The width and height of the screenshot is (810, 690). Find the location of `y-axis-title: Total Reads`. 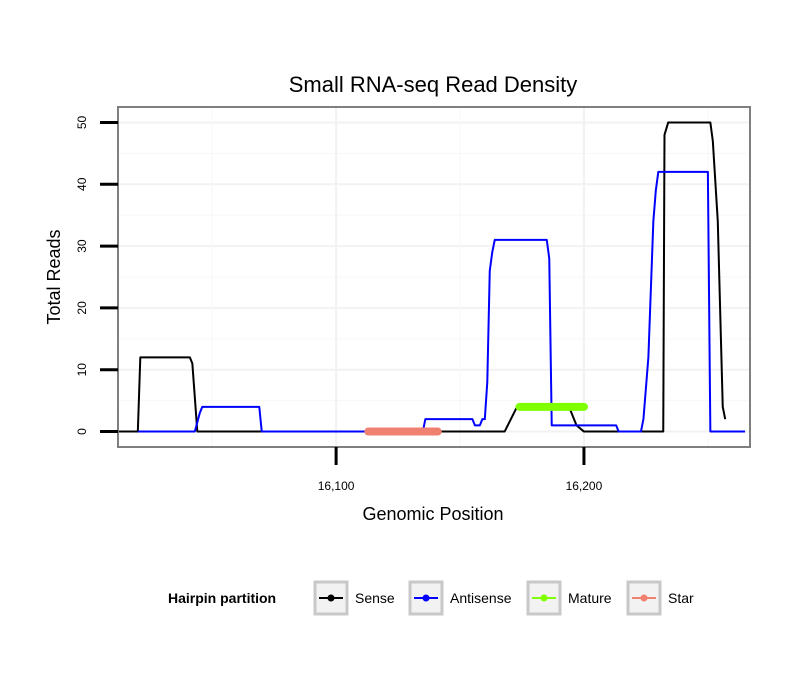

y-axis-title: Total Reads is located at coordinates (54, 276).